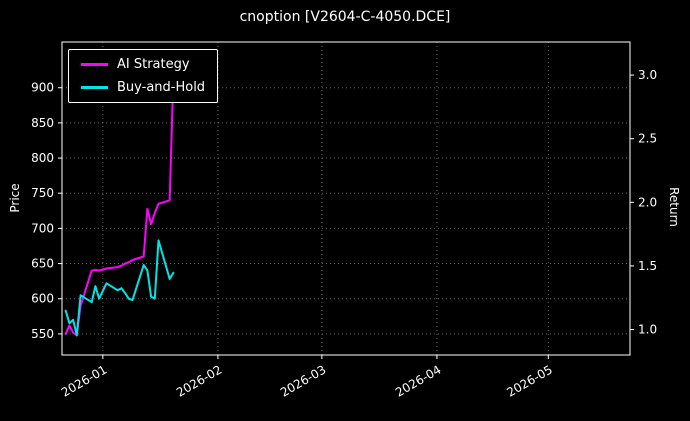  Describe the element at coordinates (647, 75) in the screenshot. I see `y-right-tick-label: 3.0` at that location.